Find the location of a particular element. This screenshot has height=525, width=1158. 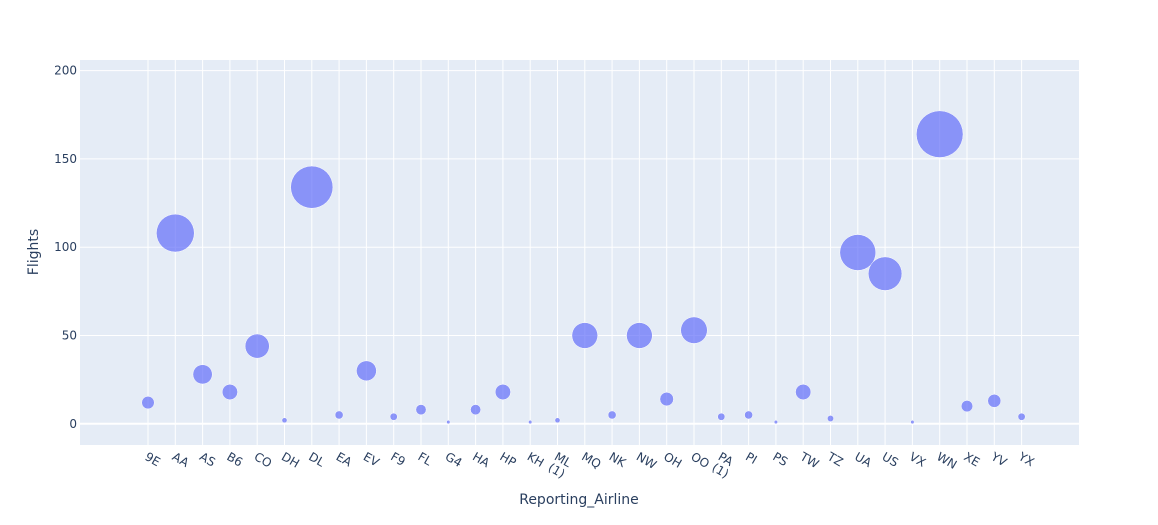

x-tick-label: NK is located at coordinates (618, 459).